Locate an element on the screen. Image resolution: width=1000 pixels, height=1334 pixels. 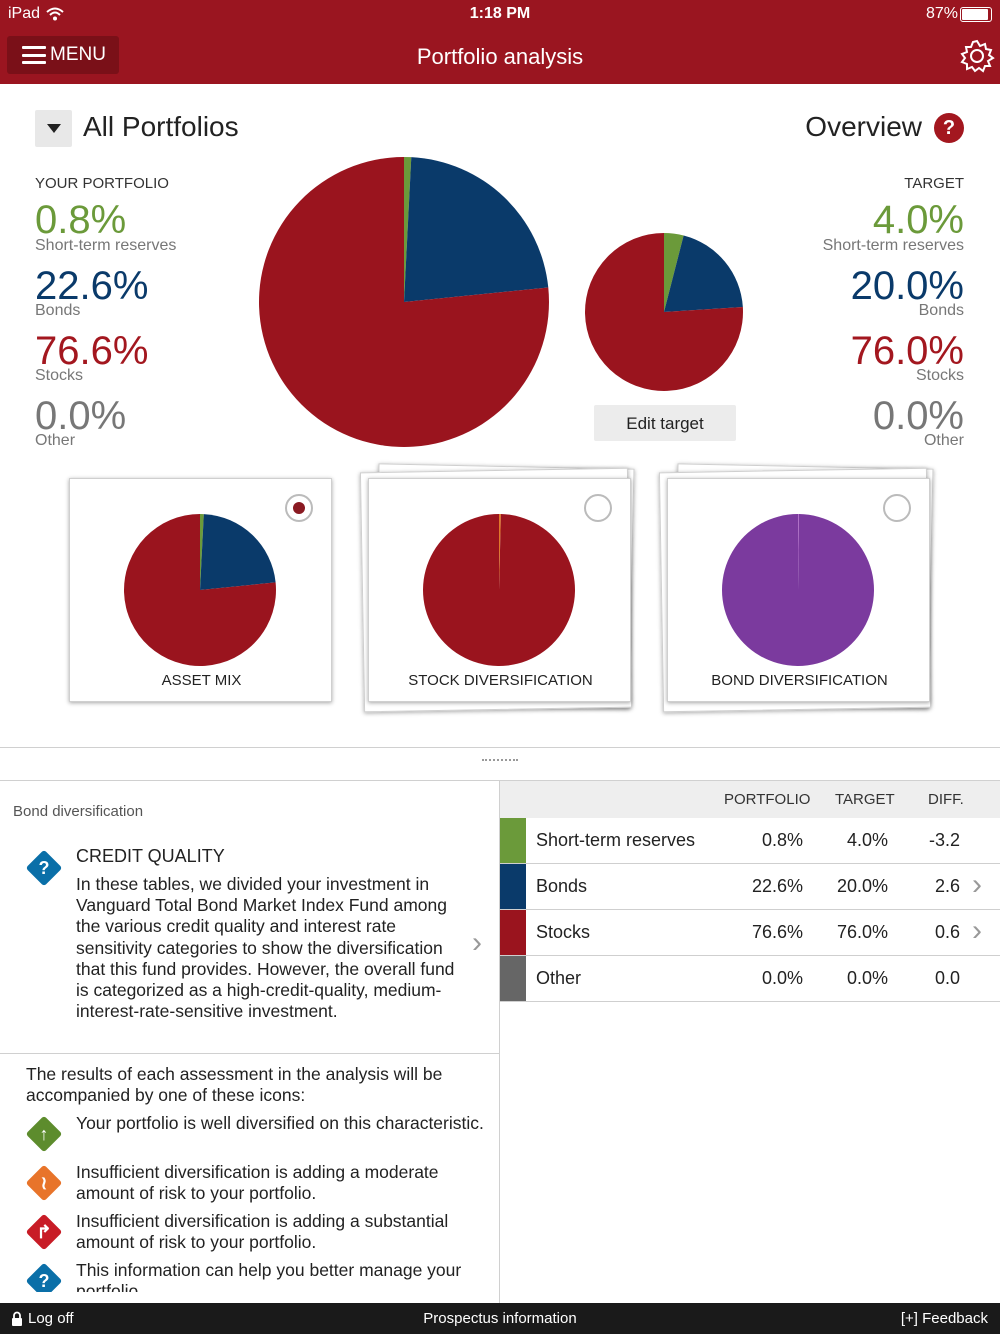
well-diversified-icon: ↑ is located at coordinates (44, 1134).